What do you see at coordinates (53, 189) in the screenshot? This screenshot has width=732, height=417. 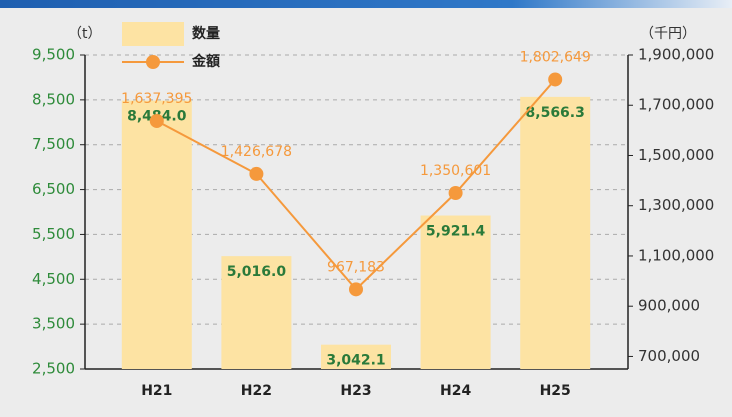 I see `y-tick-label: 6,500` at bounding box center [53, 189].